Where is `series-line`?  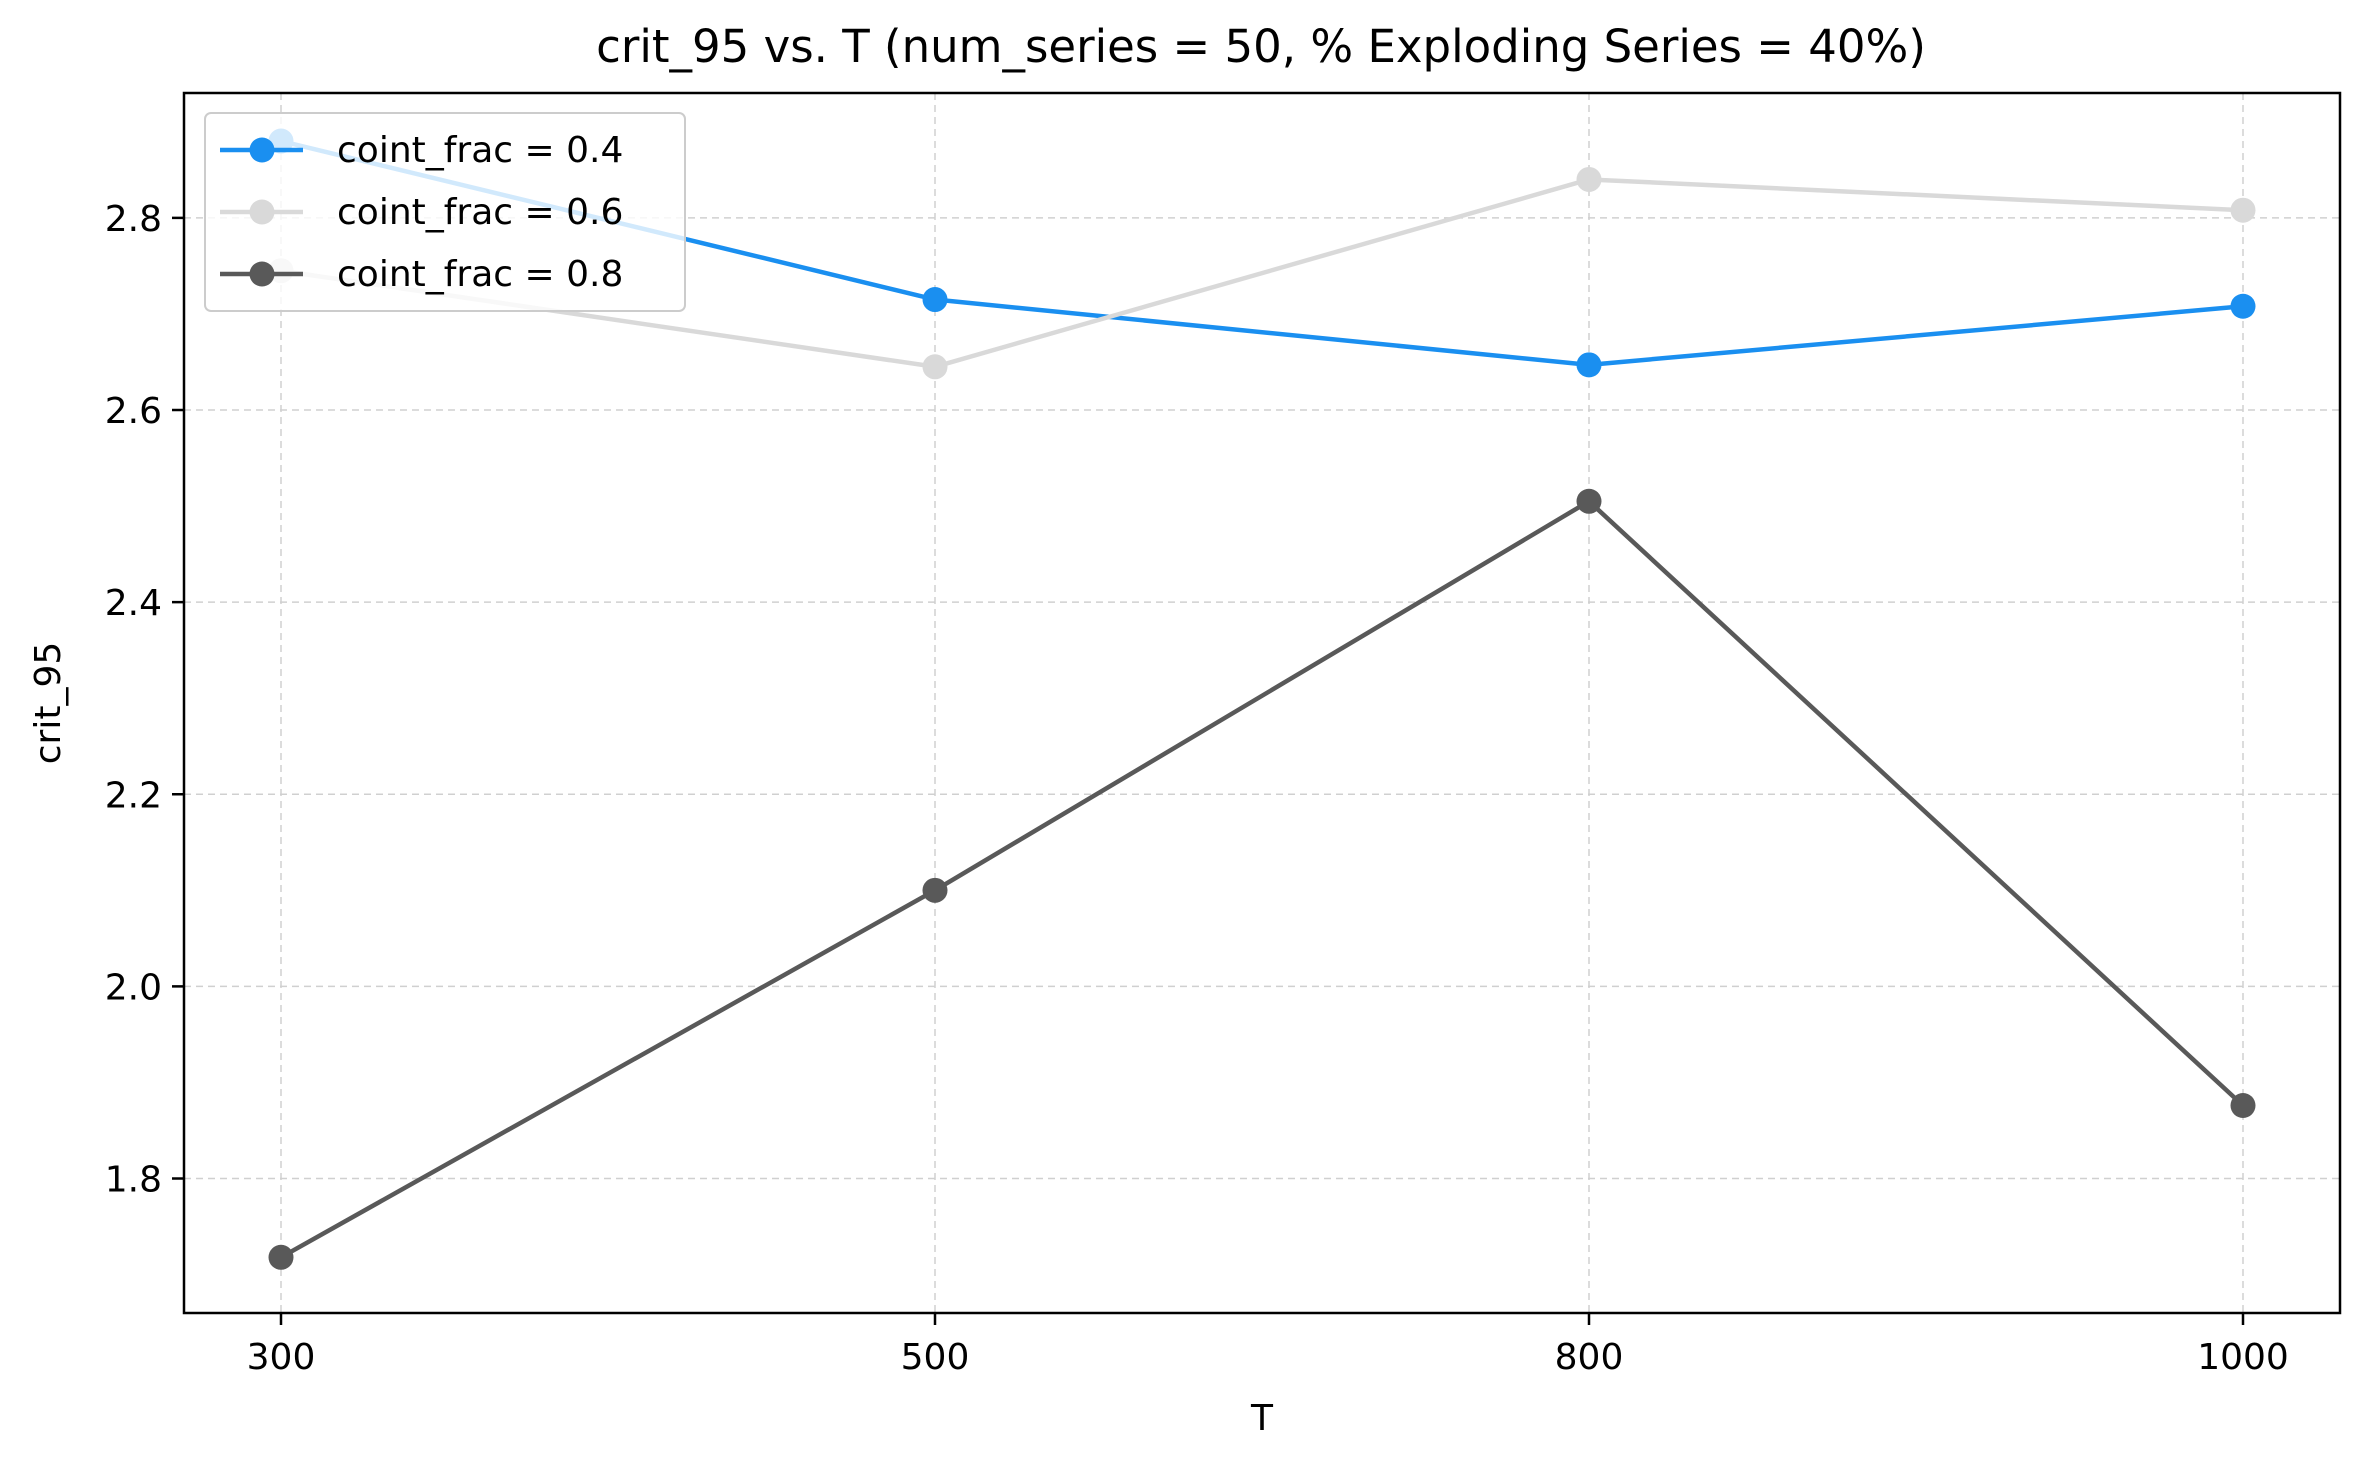 series-line is located at coordinates (1262, 273).